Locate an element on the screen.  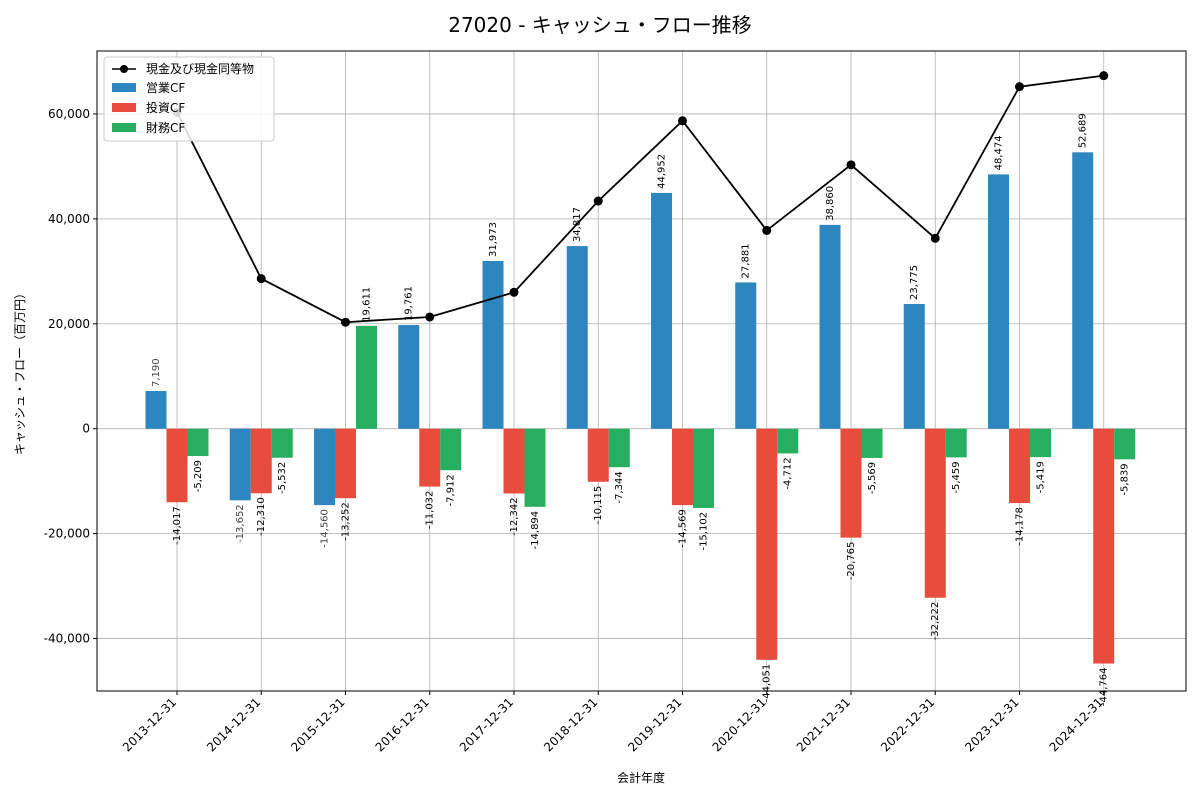
data-label-investing-cf: -44,764 is located at coordinates (1104, 687).